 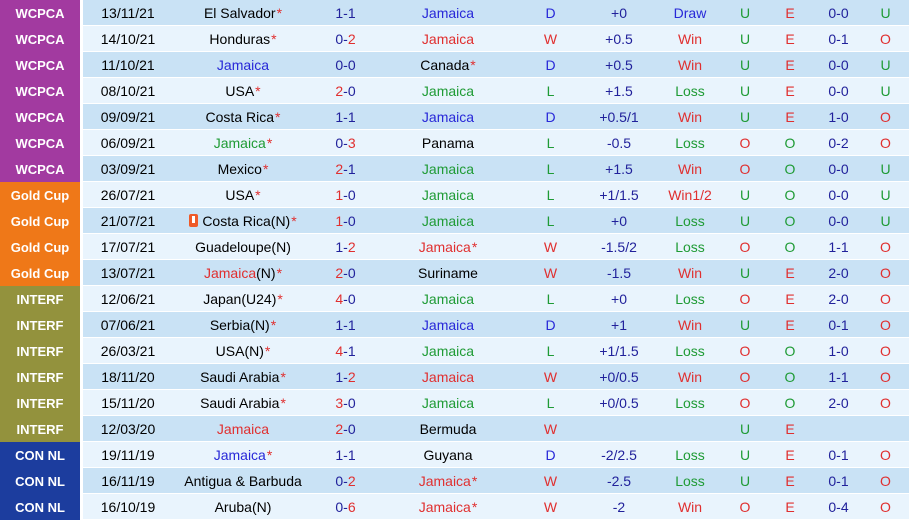 I want to click on fulltime-score: 1-0, so click(x=345, y=195).